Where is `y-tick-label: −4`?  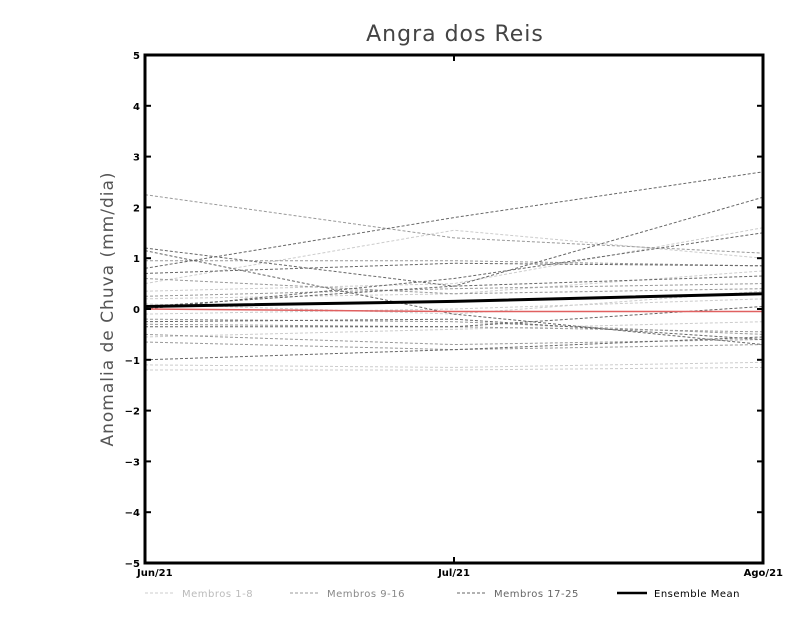 y-tick-label: −4 is located at coordinates (132, 513).